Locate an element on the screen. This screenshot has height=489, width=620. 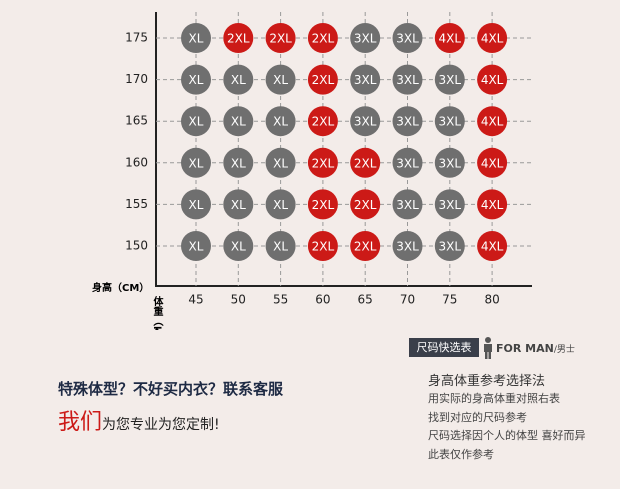
x-axis-label: 体重（kg） is located at coordinates (157, 312).